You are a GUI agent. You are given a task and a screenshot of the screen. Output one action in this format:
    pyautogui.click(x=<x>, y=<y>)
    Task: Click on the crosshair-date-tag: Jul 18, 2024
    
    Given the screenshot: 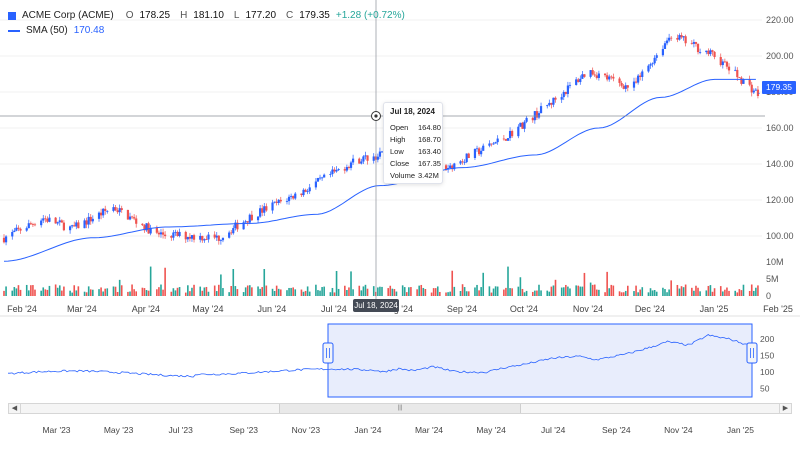 What is the action you would take?
    pyautogui.click(x=376, y=305)
    